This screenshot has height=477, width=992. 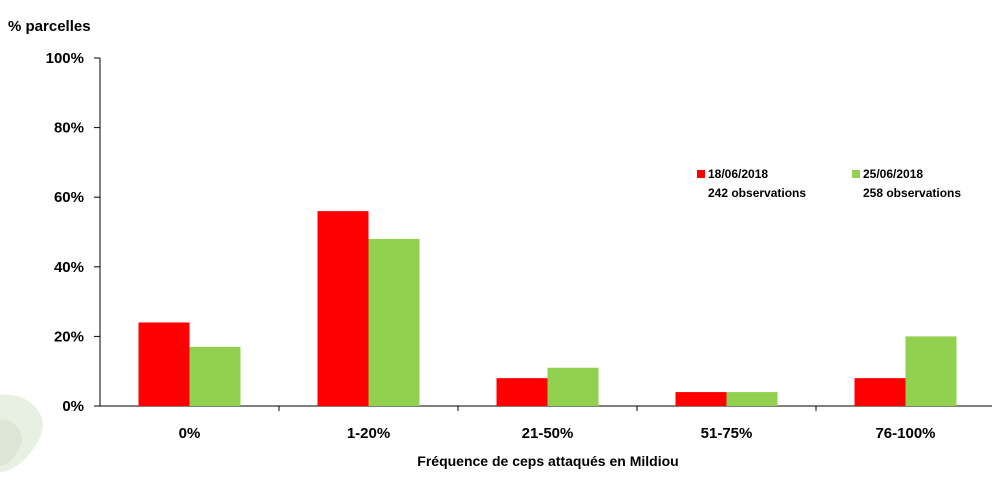 I want to click on leaf-decoration, so click(x=21, y=433).